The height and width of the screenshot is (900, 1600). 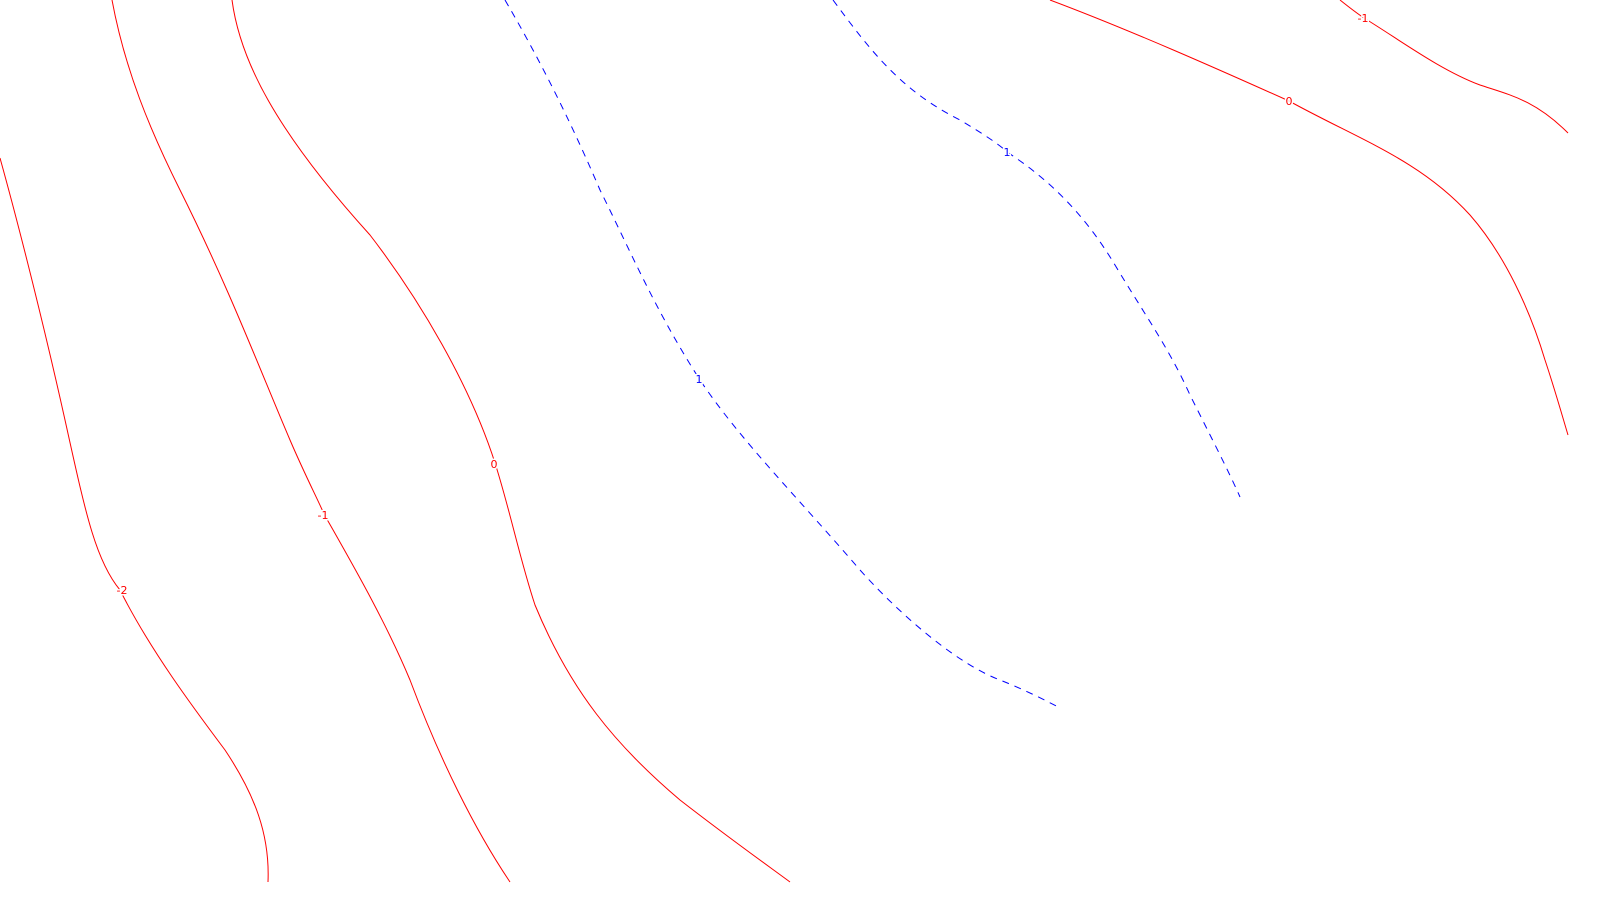 I want to click on contour-line-one-right, so click(x=1036, y=249).